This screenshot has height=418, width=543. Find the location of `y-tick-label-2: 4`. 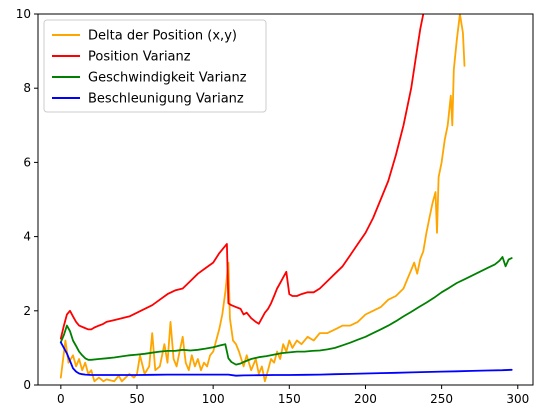

y-tick-label-2: 4 is located at coordinates (27, 237).